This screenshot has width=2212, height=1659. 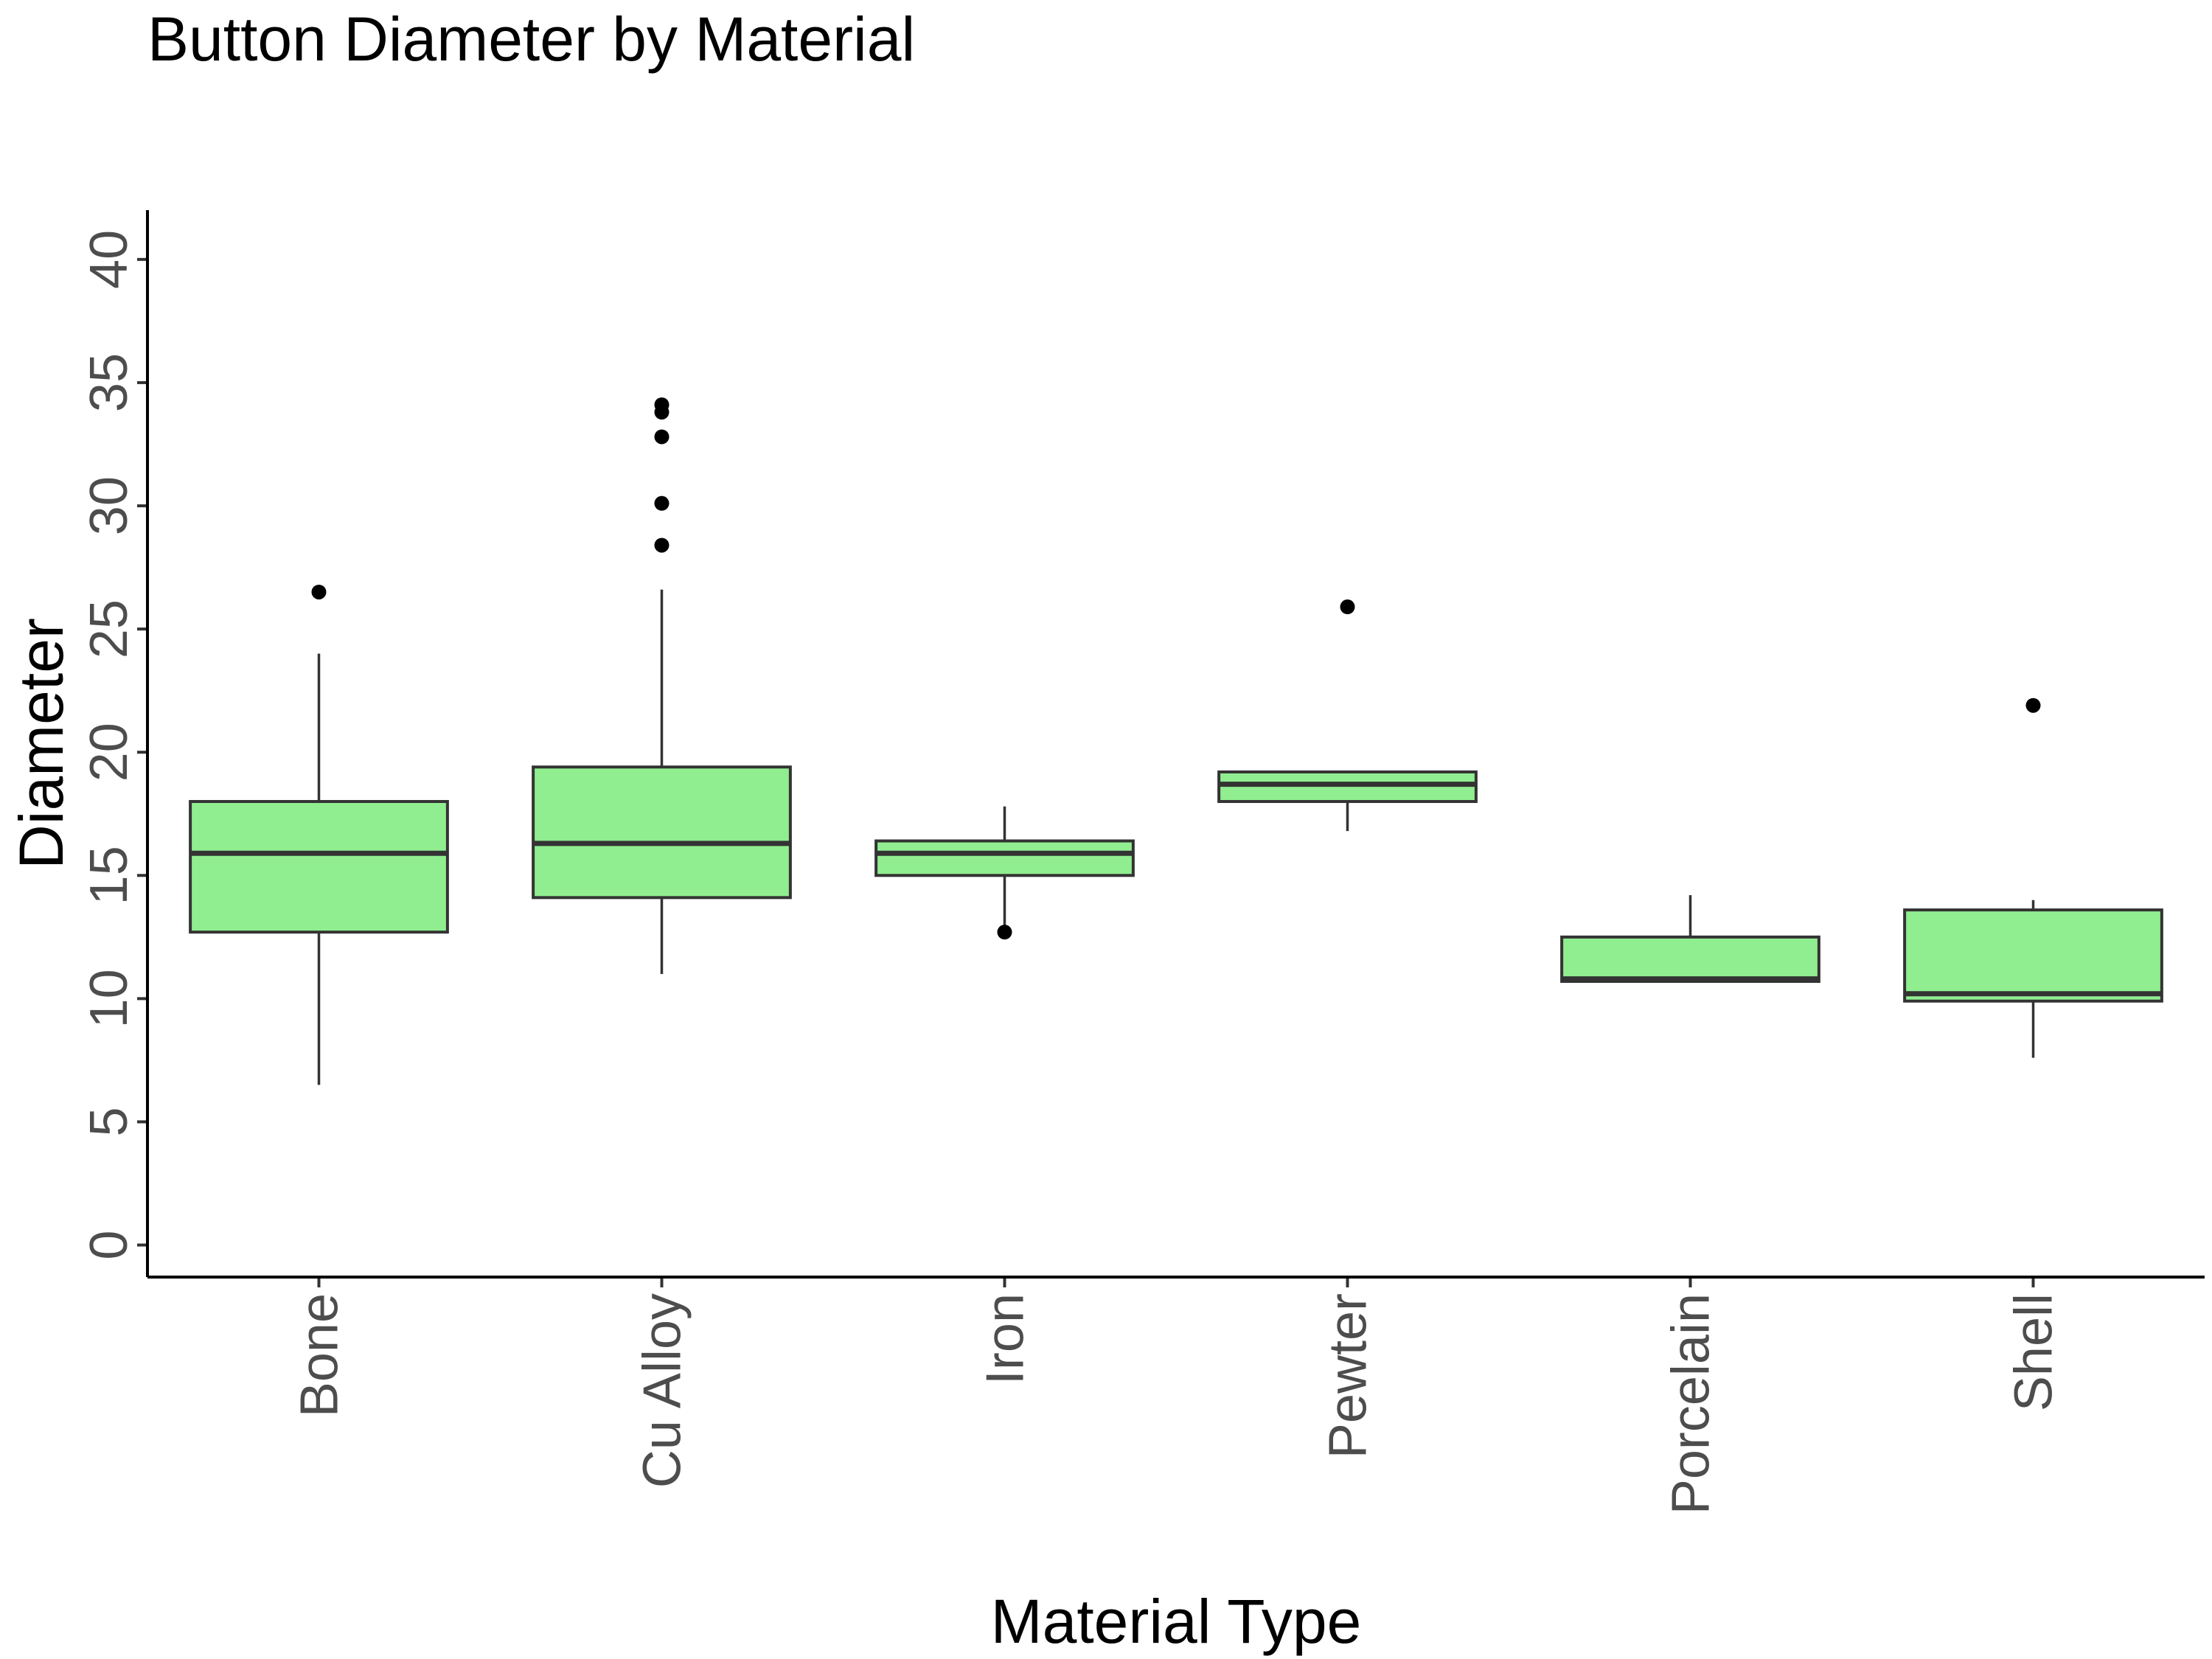 What do you see at coordinates (2033, 878) in the screenshot?
I see `box-shell` at bounding box center [2033, 878].